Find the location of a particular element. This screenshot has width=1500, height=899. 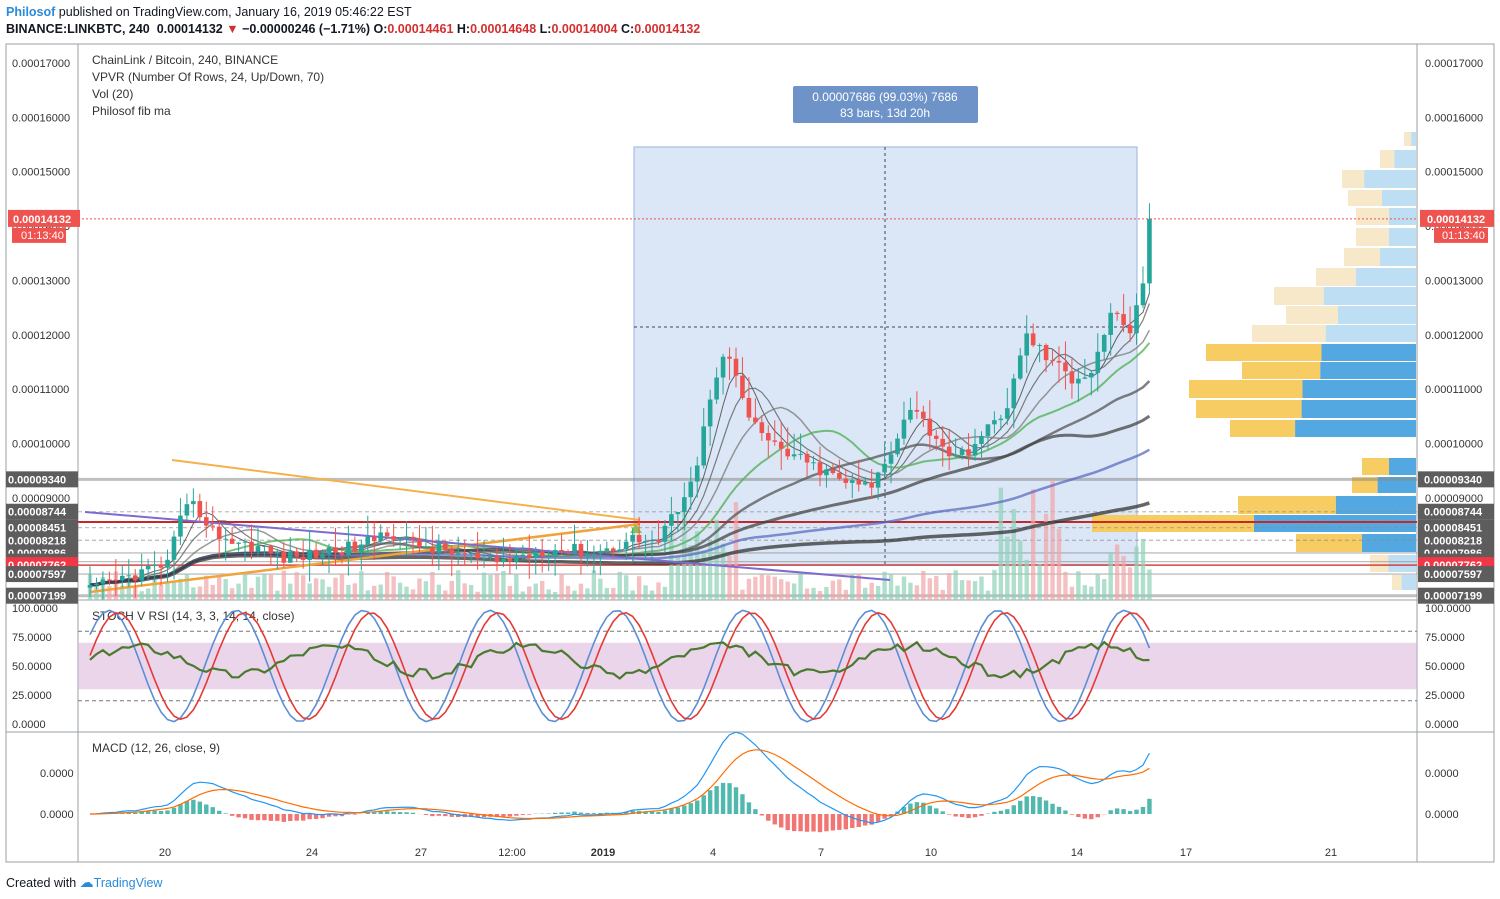

macd-title: MACD (12, 26, close, 9) is located at coordinates (156, 748).